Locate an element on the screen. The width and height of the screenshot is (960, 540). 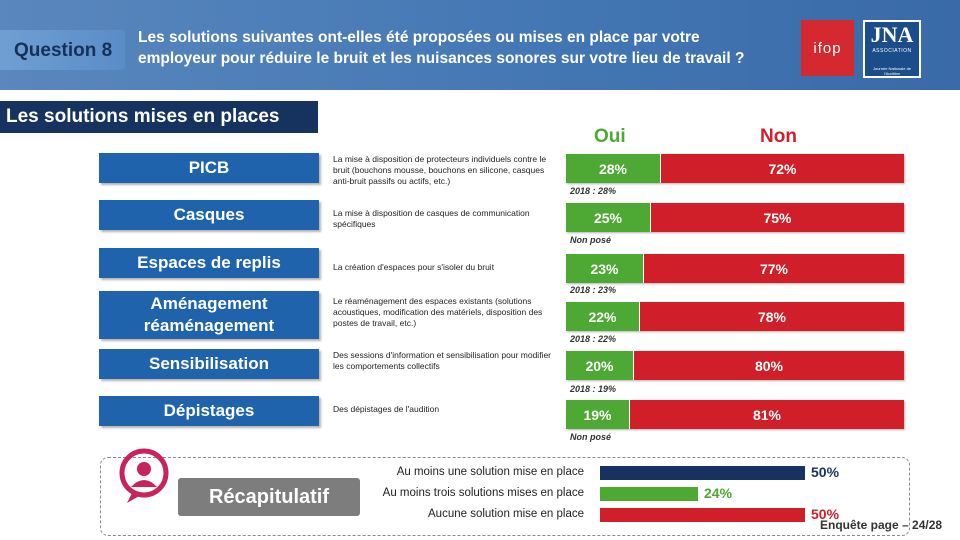
jna-logo-text: JNA is located at coordinates (892, 34).